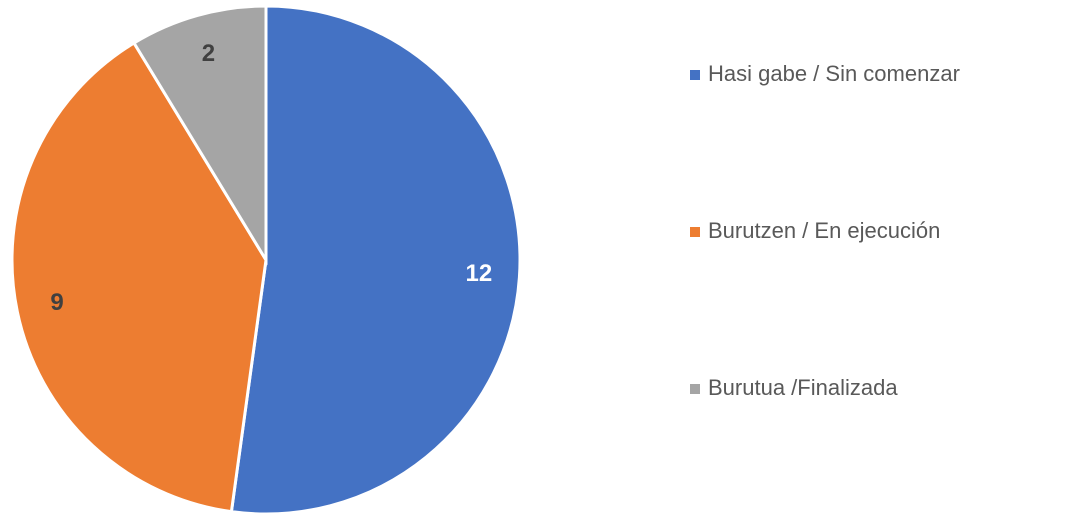  I want to click on legend-label: Hasi gabe / Sin comenzar, so click(834, 73).